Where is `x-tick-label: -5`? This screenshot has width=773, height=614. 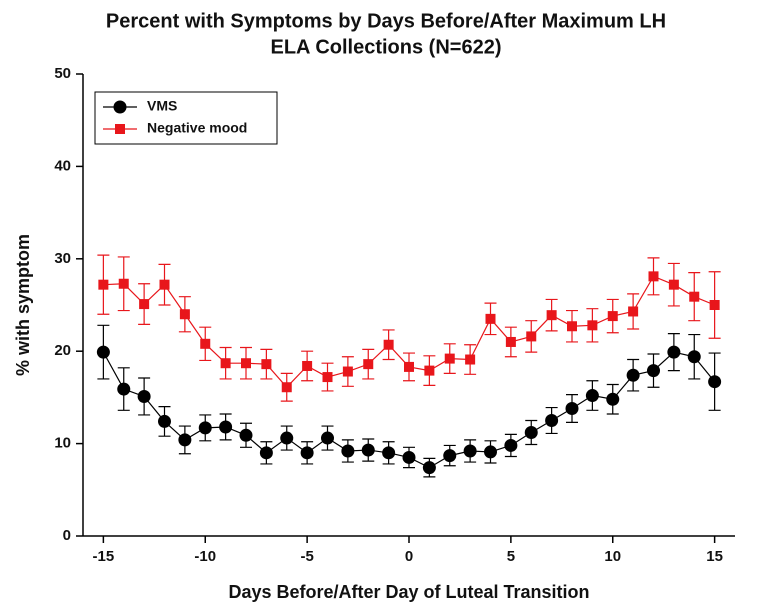 x-tick-label: -5 is located at coordinates (306, 556).